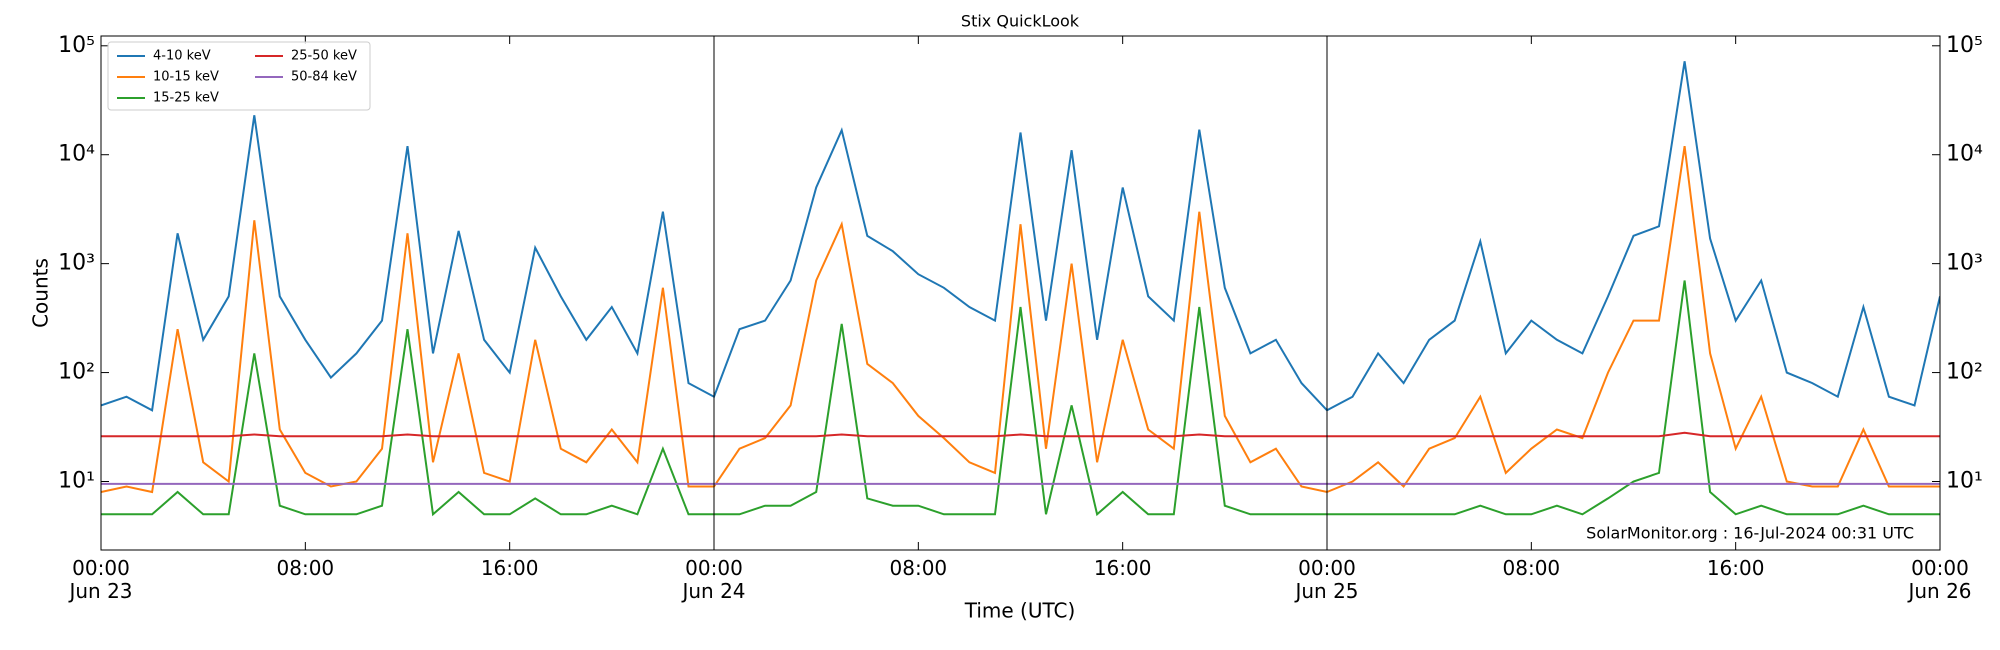 The image size is (2000, 650). I want to click on x-tick-label: 00:00 Jun 23, so click(101, 579).